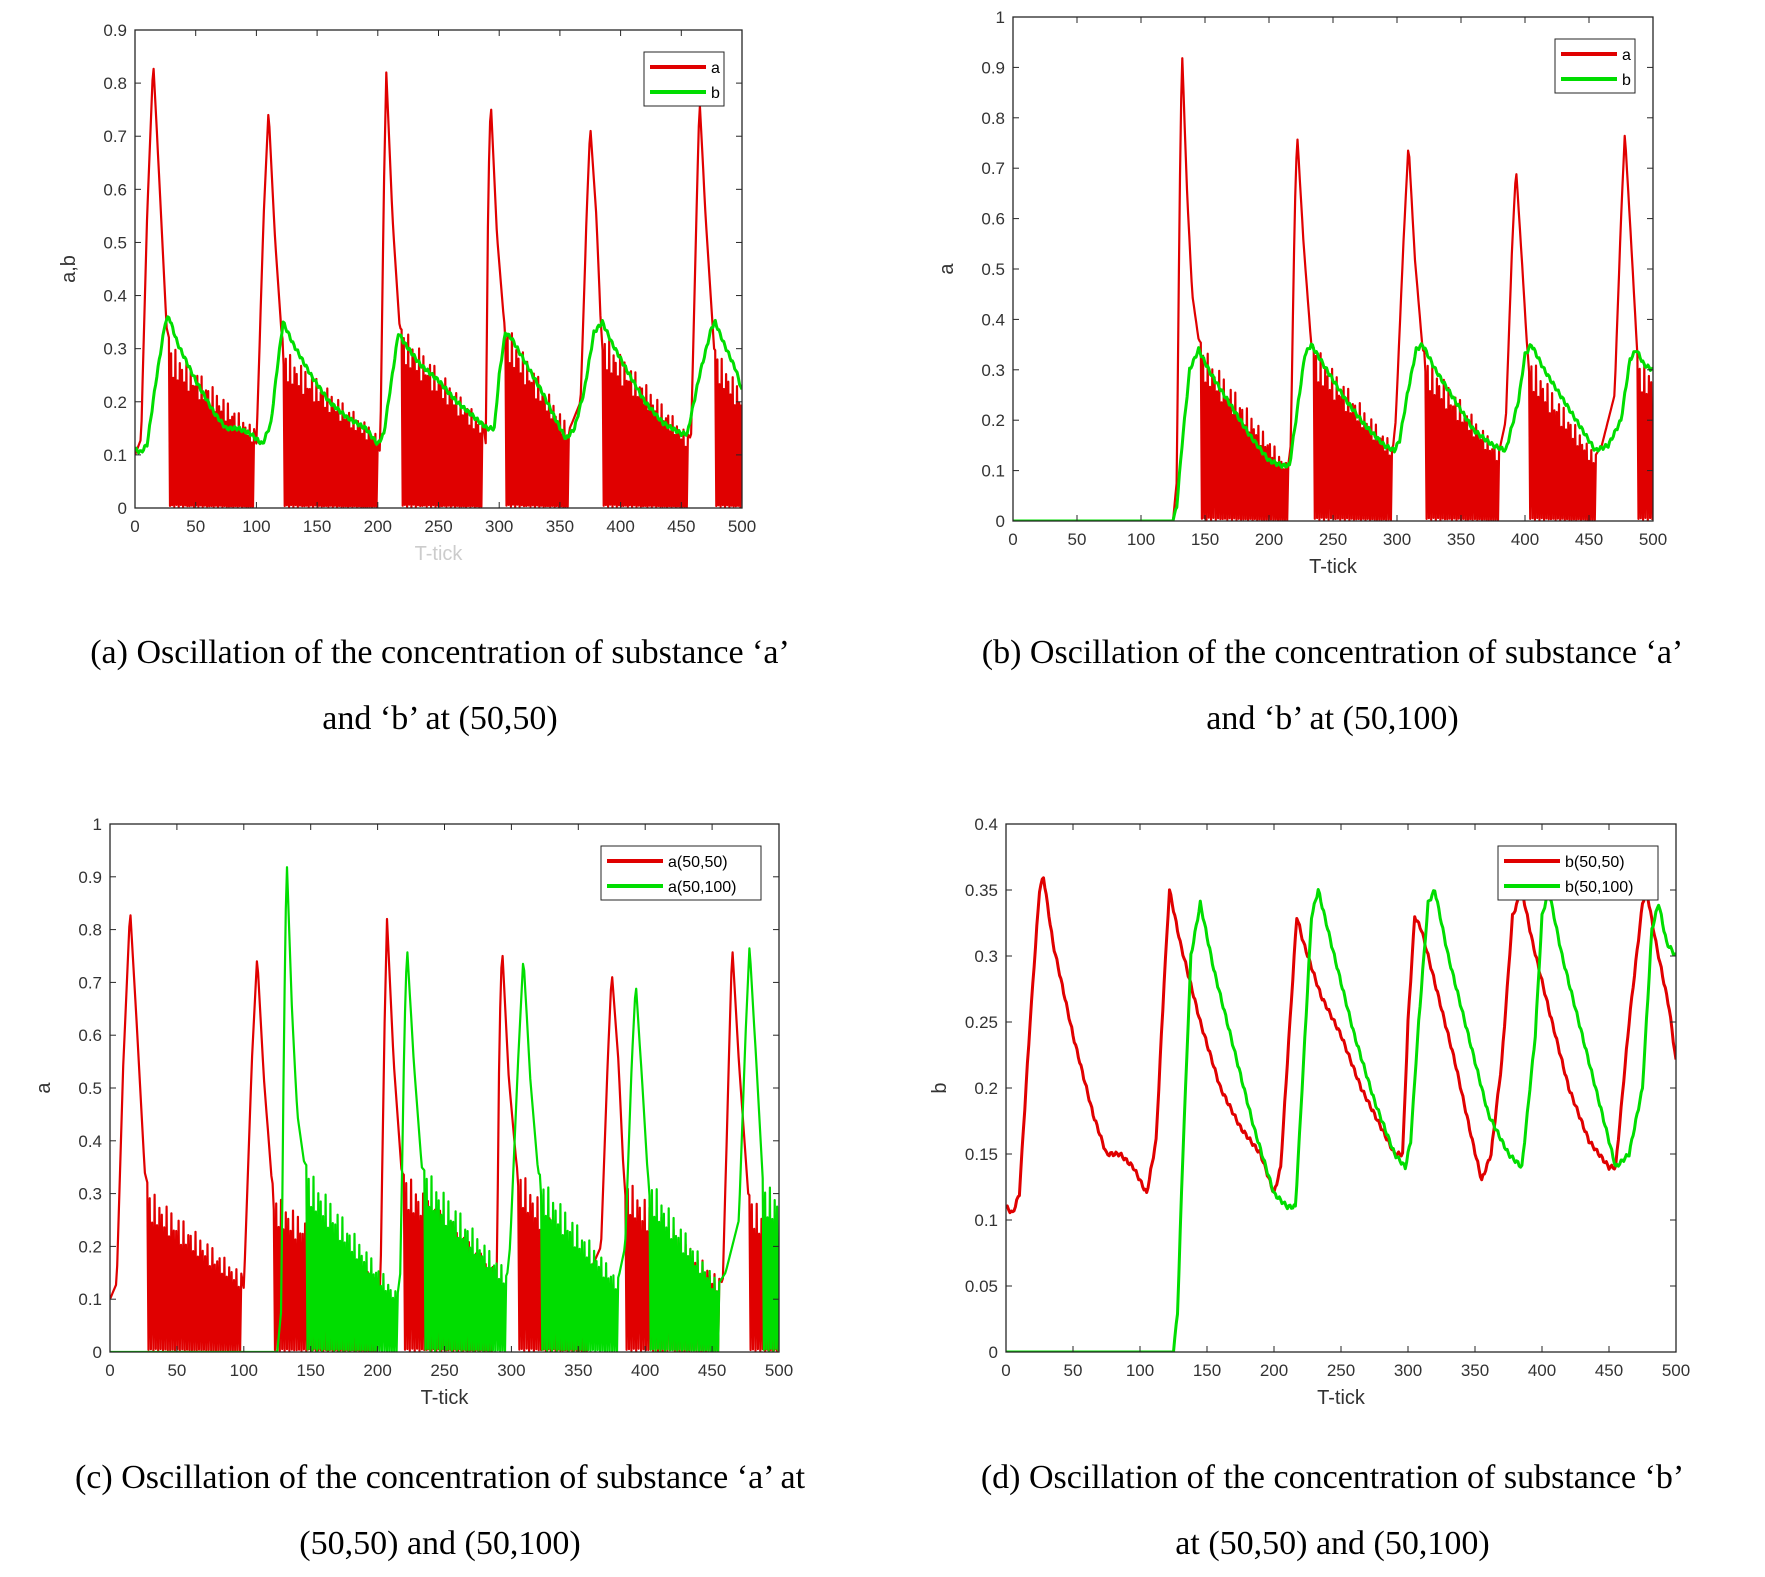 Image resolution: width=1765 pixels, height=1577 pixels. What do you see at coordinates (1000, 17) in the screenshot?
I see `y-tick-label: 1` at bounding box center [1000, 17].